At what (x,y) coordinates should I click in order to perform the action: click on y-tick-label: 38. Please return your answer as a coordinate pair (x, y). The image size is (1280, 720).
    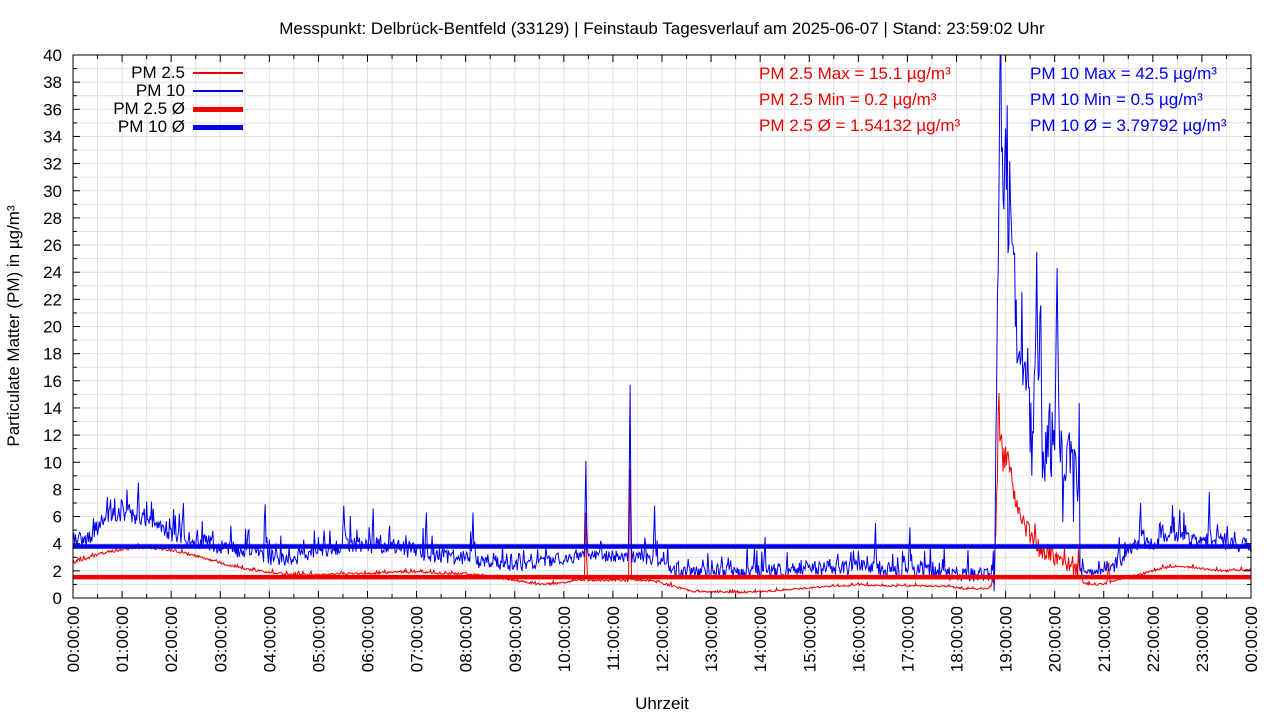
    Looking at the image, I should click on (52, 82).